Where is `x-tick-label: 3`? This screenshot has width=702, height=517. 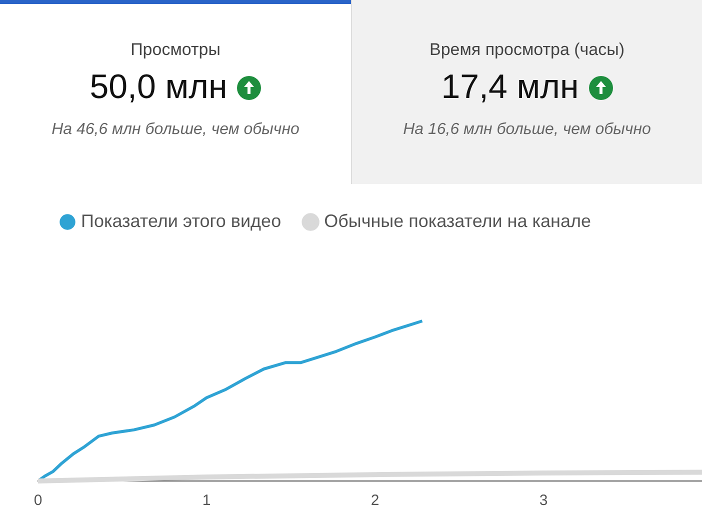
x-tick-label: 3 is located at coordinates (543, 501).